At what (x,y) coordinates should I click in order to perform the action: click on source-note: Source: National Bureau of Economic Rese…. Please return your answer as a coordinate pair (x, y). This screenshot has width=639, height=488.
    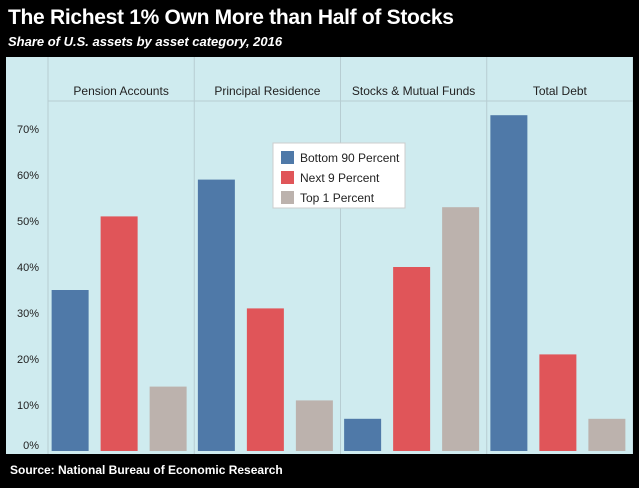
    Looking at the image, I should click on (146, 470).